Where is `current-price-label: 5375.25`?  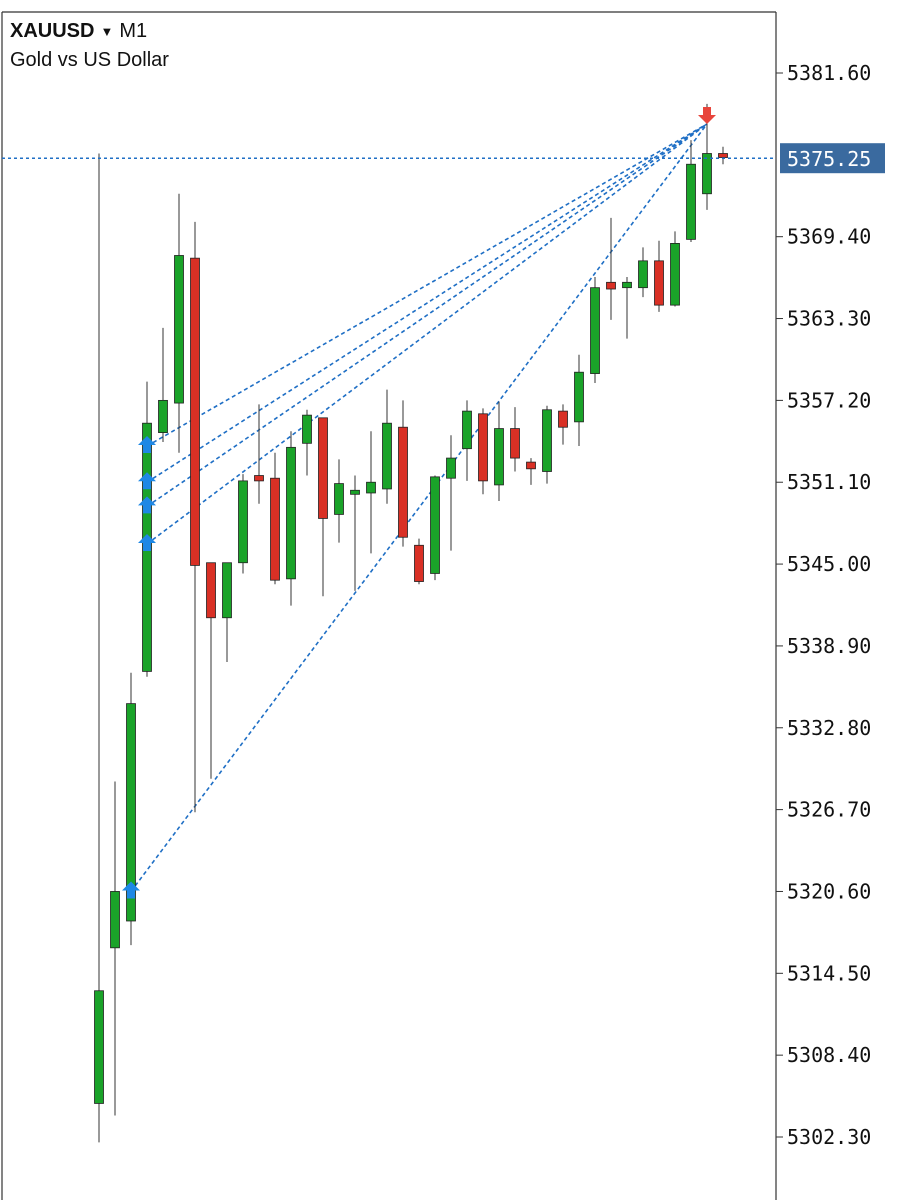
current-price-label: 5375.25 is located at coordinates (829, 159).